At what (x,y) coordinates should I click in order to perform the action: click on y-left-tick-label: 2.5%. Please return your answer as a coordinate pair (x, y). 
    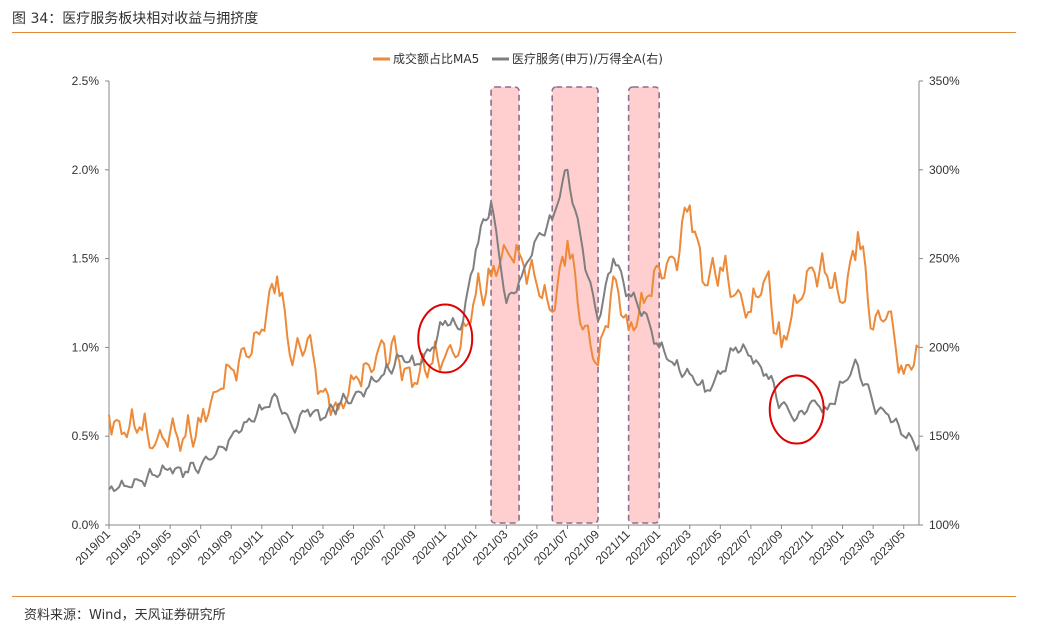
    Looking at the image, I should click on (86, 81).